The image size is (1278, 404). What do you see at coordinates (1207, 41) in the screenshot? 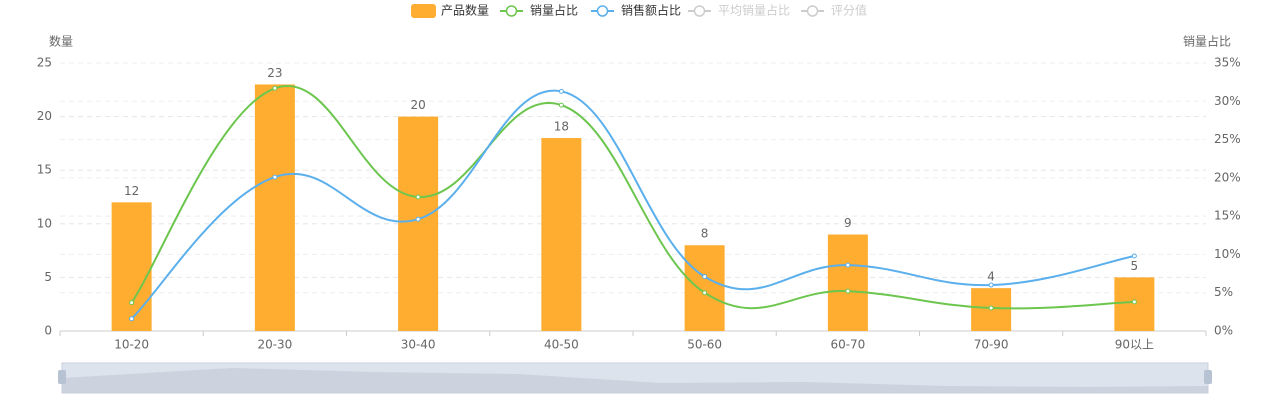
I see `y2-axis-title: 销量占比` at bounding box center [1207, 41].